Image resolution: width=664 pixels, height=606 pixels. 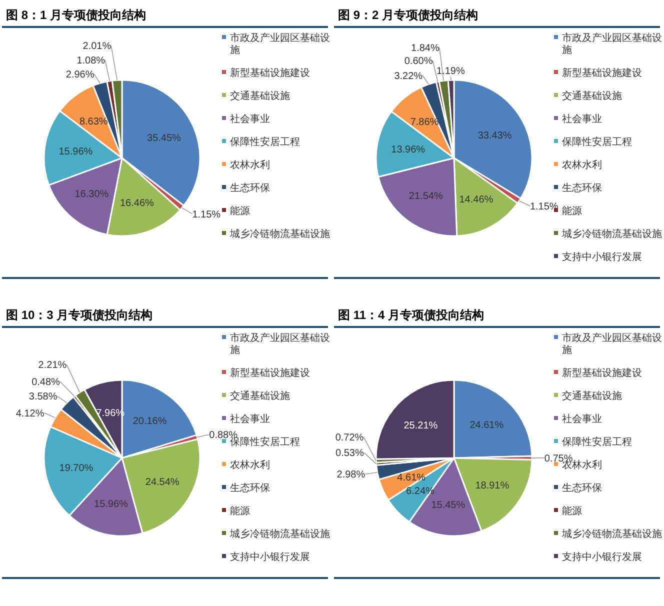 What do you see at coordinates (425, 48) in the screenshot?
I see `data-label: 1.84%` at bounding box center [425, 48].